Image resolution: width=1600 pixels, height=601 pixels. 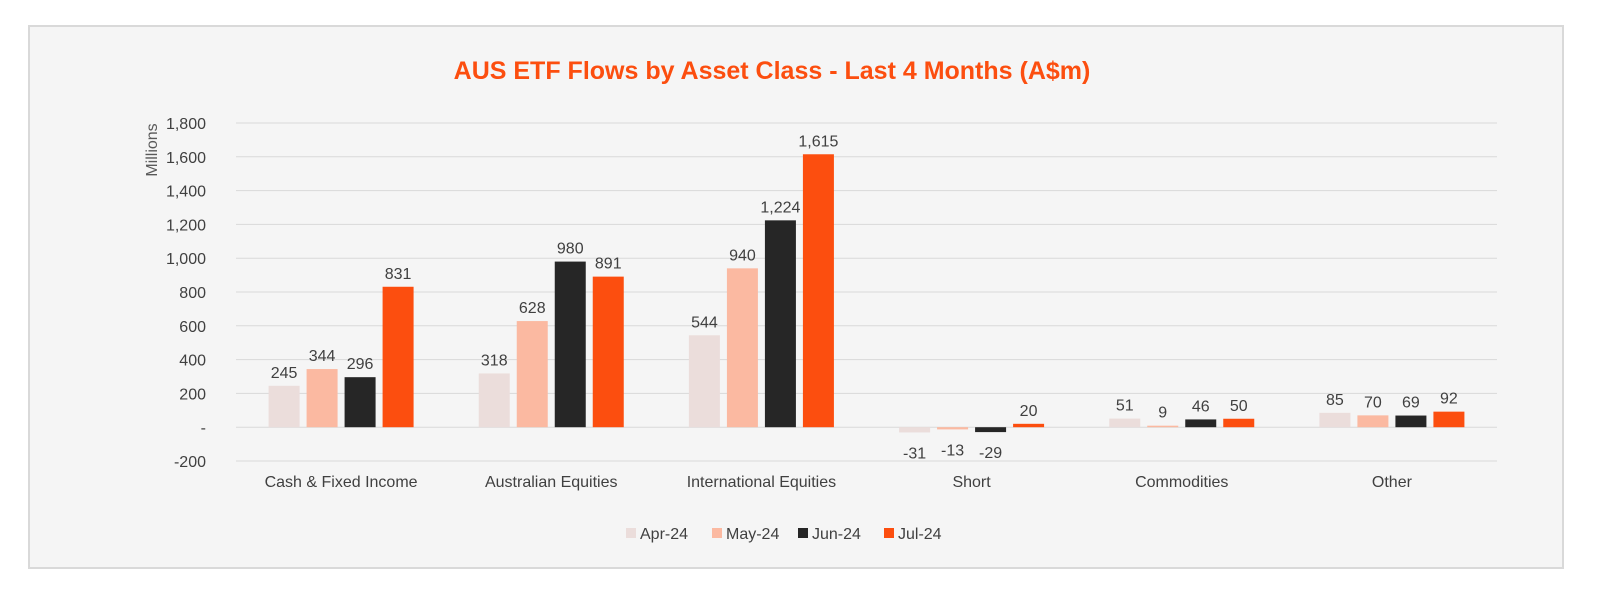 What do you see at coordinates (608, 264) in the screenshot?
I see `data-label: 891` at bounding box center [608, 264].